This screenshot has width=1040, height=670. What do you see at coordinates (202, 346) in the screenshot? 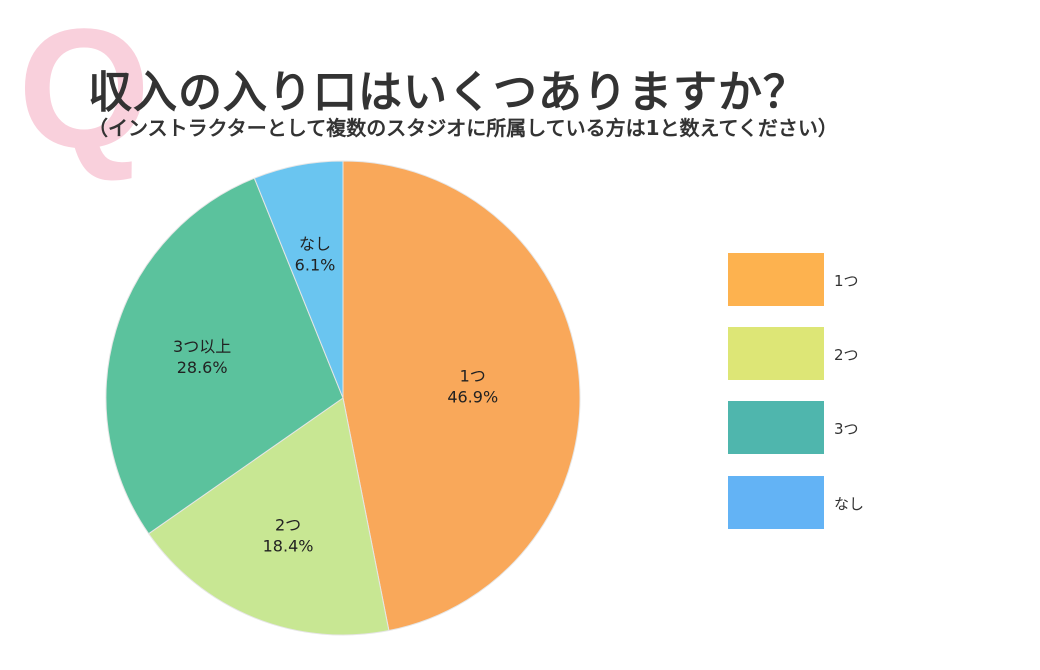
I see `slice-label: 3つ以上` at bounding box center [202, 346].